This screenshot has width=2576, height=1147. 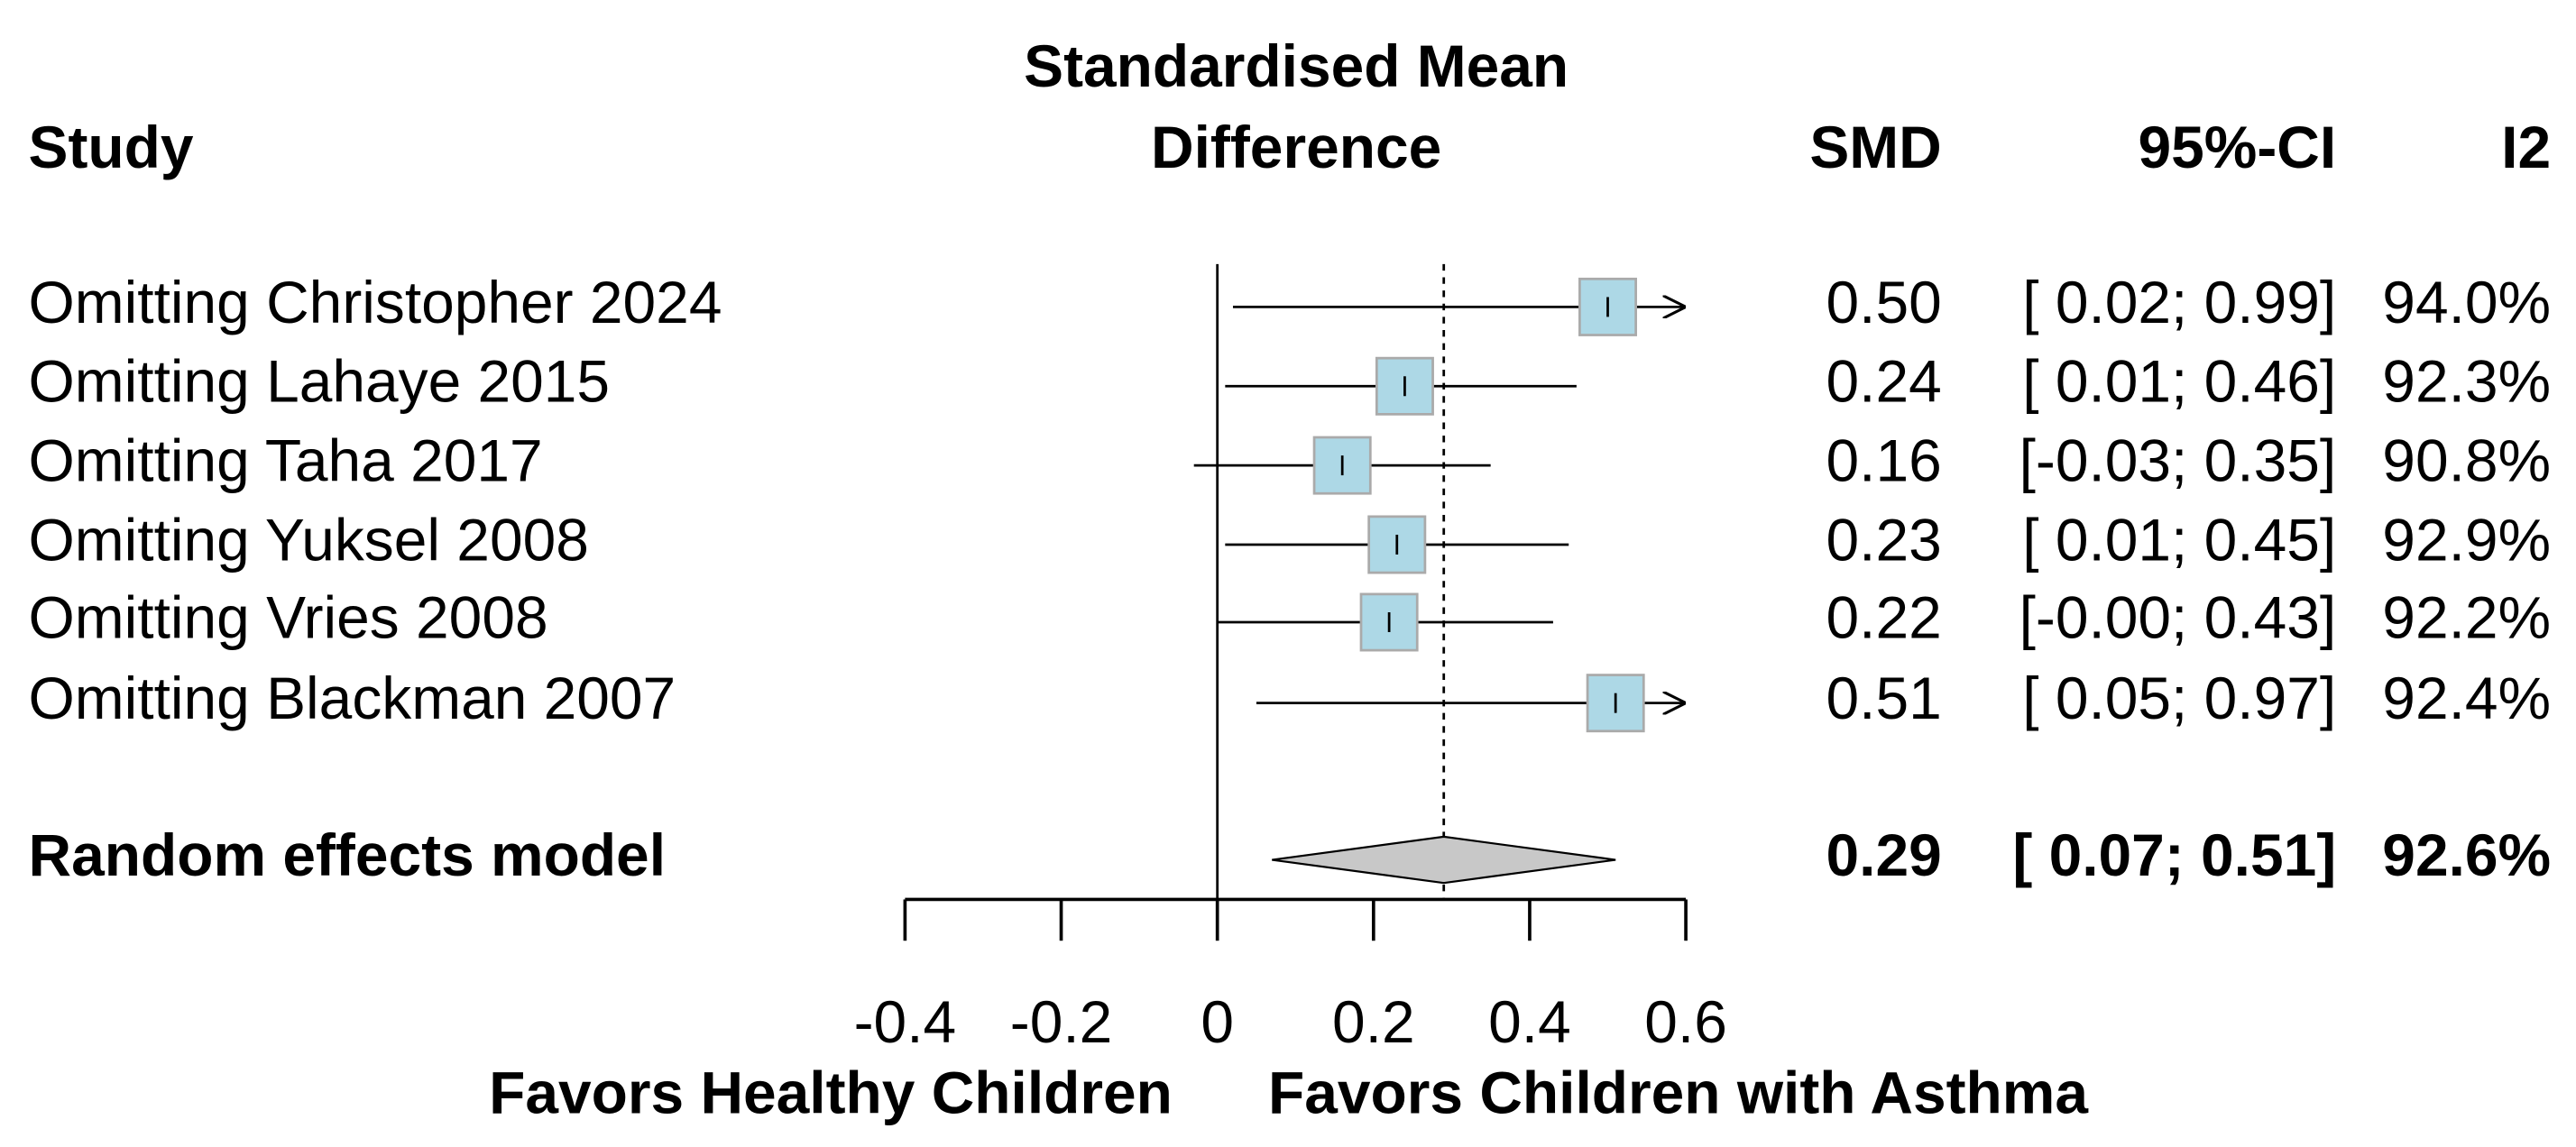 What do you see at coordinates (376, 302) in the screenshot?
I see `study-name: Omitting Christopher 2024` at bounding box center [376, 302].